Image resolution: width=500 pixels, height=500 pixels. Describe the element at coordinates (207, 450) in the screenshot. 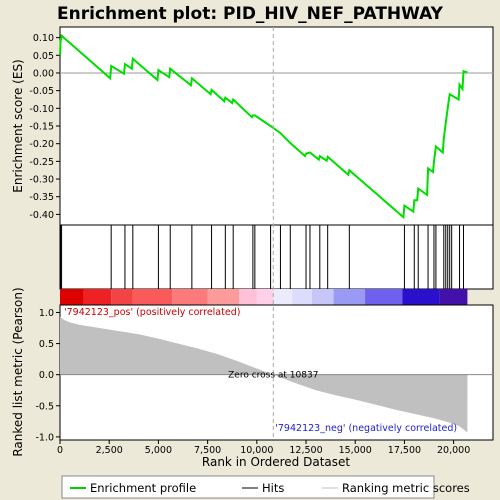

I see `x-tick-label: 7,500` at that location.